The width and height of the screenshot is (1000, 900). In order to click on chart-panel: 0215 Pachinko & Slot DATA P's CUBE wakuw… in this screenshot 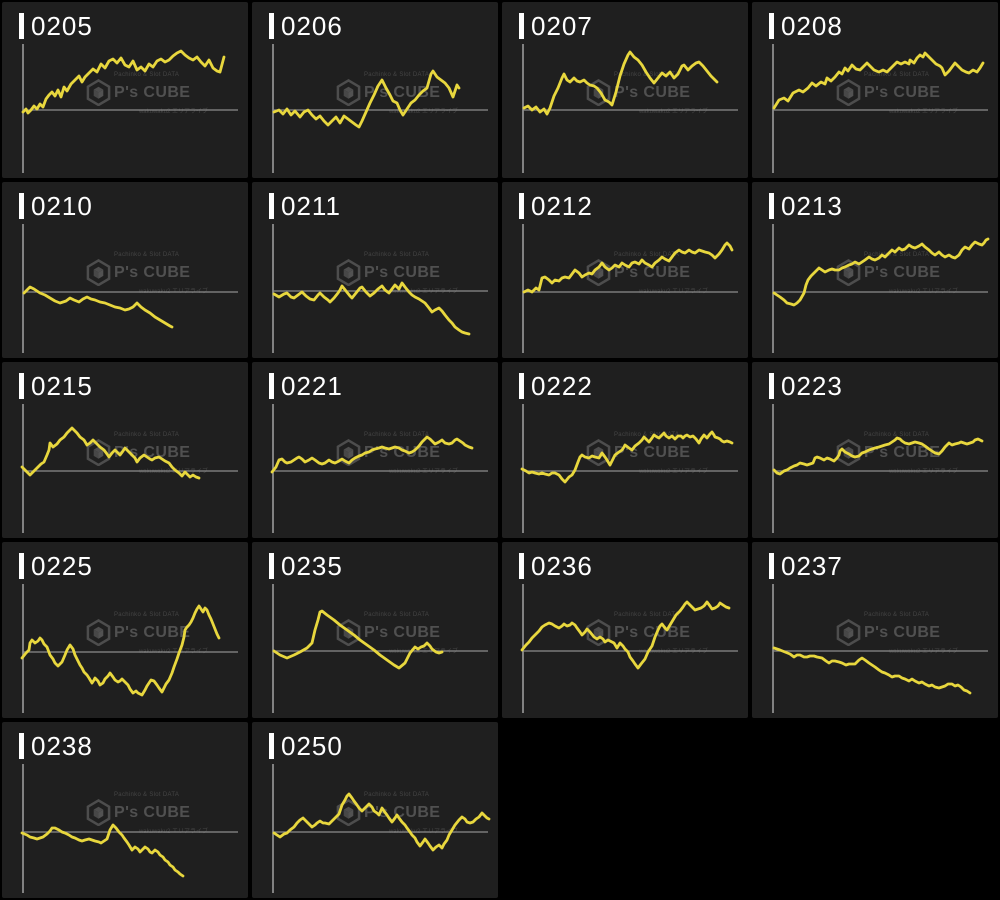, I will do `click(125, 450)`.